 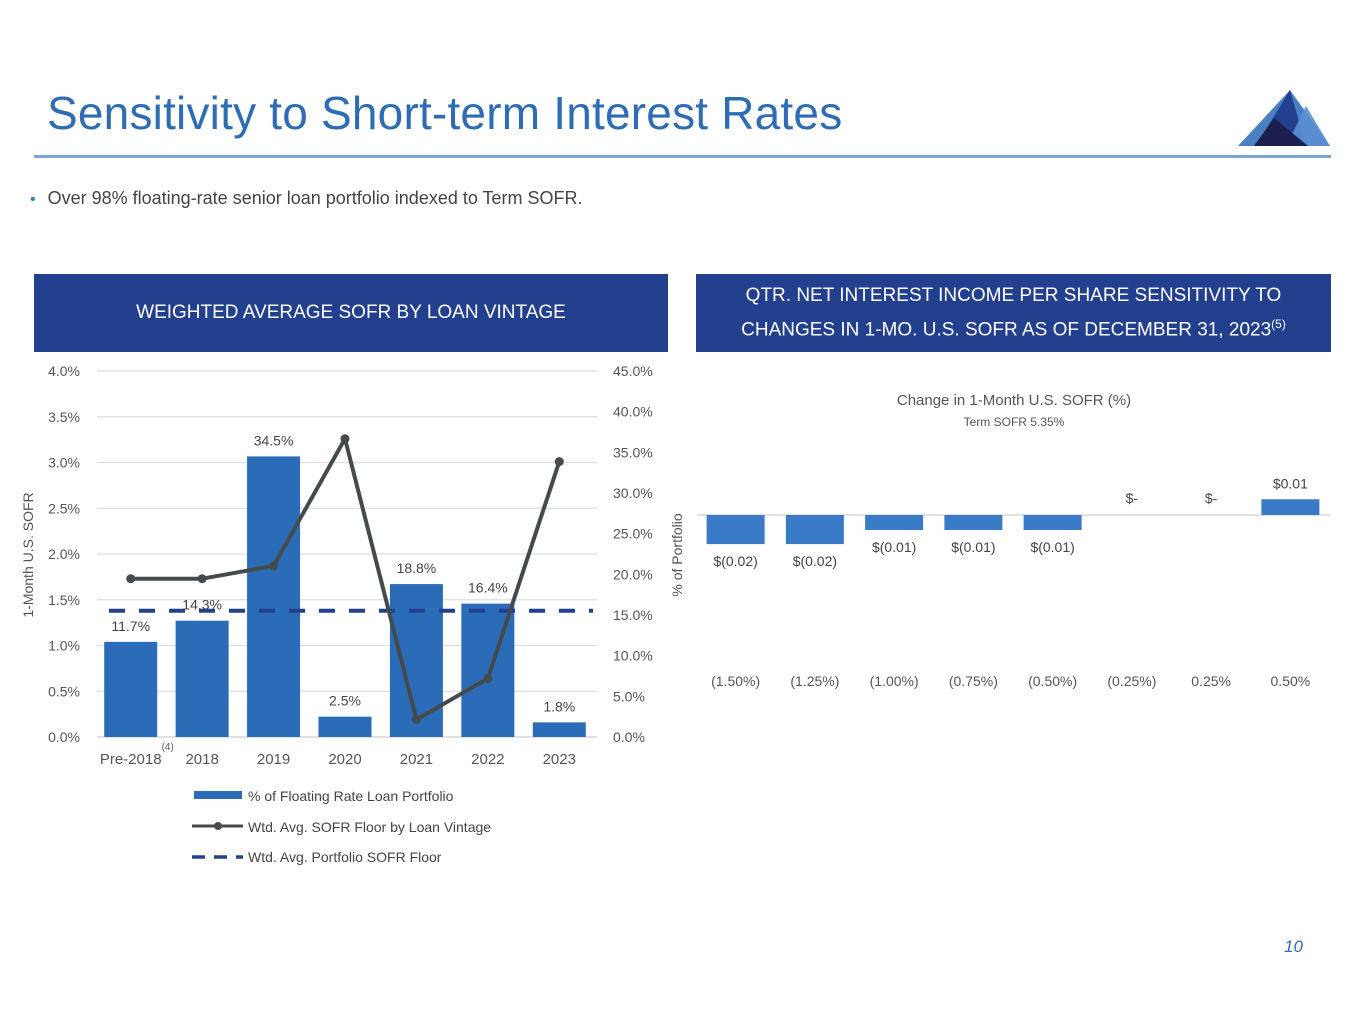 I want to click on right-axis-tick: 35.0%, so click(x=633, y=452).